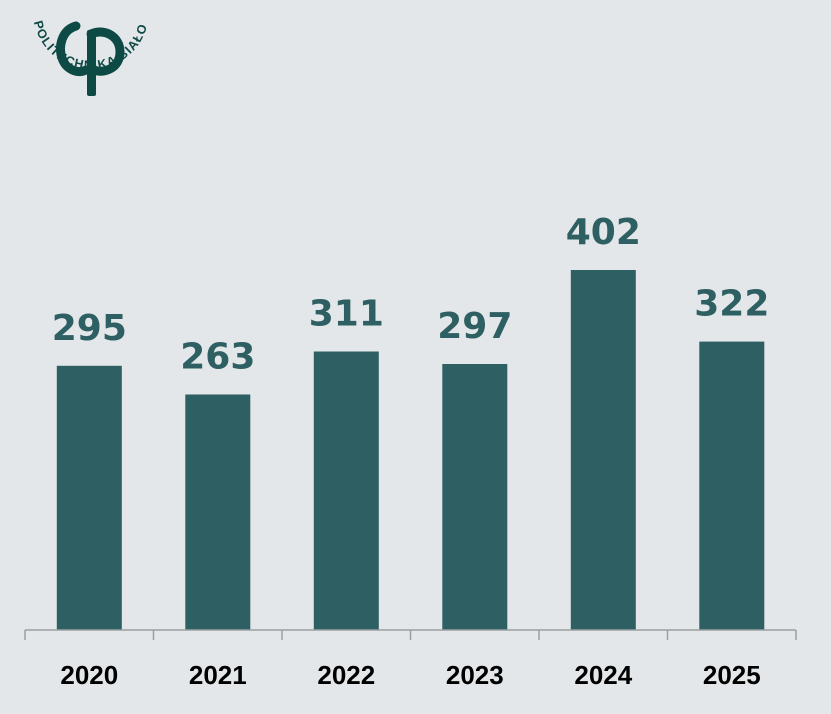 The image size is (831, 714). I want to click on data-label-2021: 263, so click(217, 357).